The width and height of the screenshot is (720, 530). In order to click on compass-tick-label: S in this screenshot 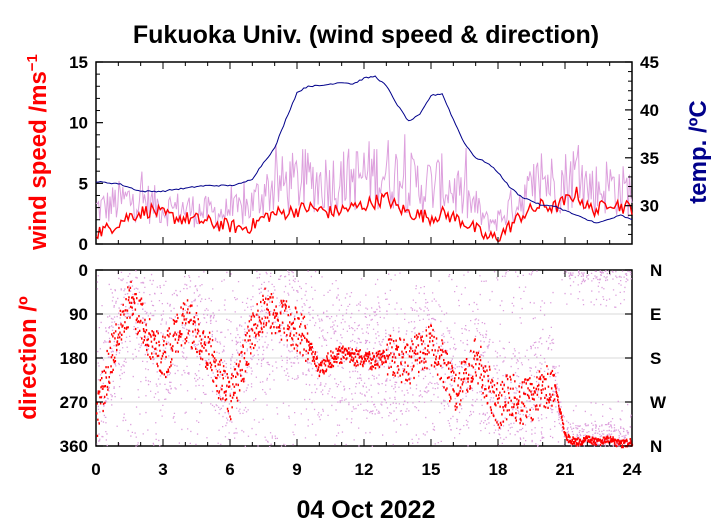, I will do `click(655, 358)`.